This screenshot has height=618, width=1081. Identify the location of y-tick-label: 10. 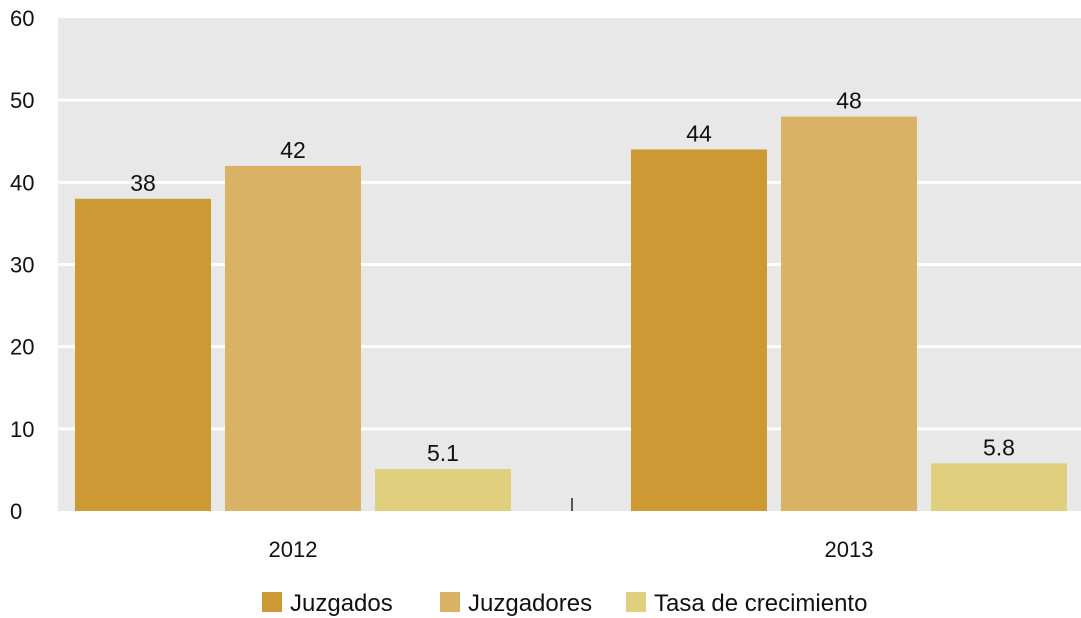
(22, 429).